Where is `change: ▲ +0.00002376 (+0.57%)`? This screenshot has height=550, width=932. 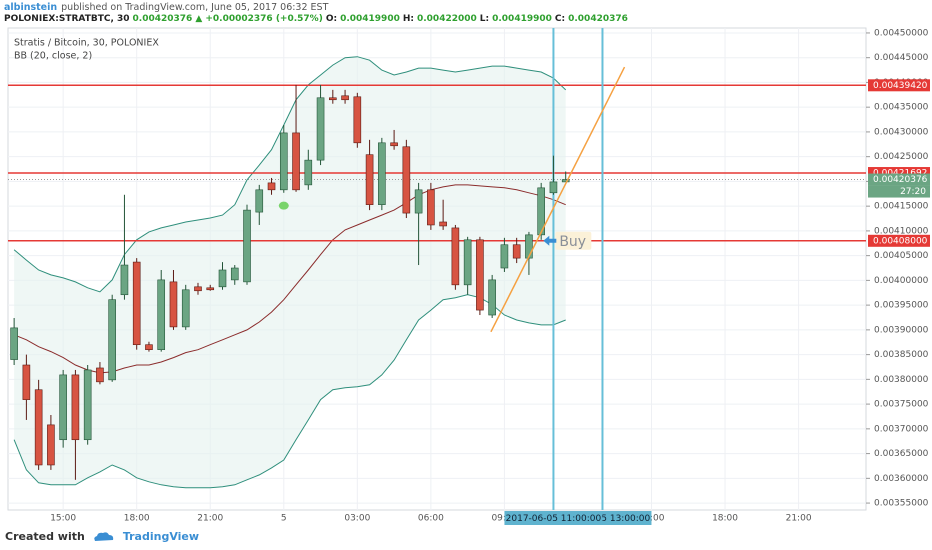
change: ▲ +0.00002376 (+0.57%) is located at coordinates (259, 19).